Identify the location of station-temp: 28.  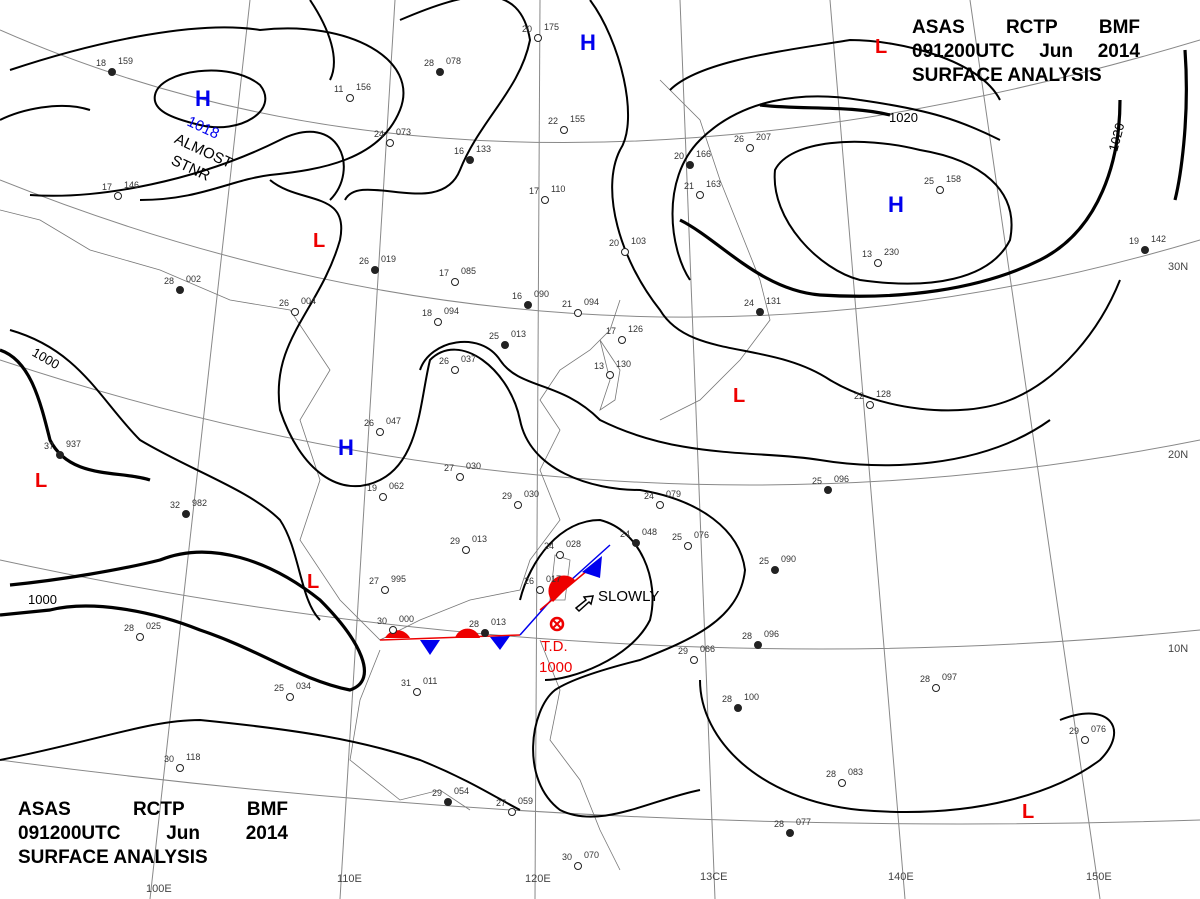
(831, 774).